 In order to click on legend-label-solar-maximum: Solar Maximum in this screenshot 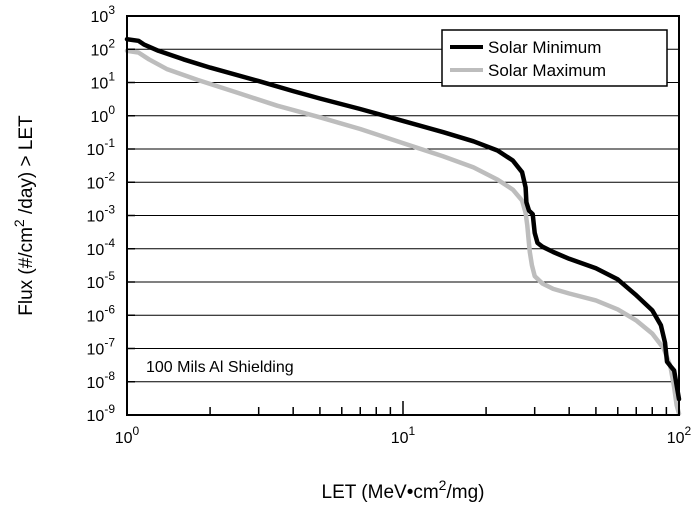, I will do `click(547, 70)`.